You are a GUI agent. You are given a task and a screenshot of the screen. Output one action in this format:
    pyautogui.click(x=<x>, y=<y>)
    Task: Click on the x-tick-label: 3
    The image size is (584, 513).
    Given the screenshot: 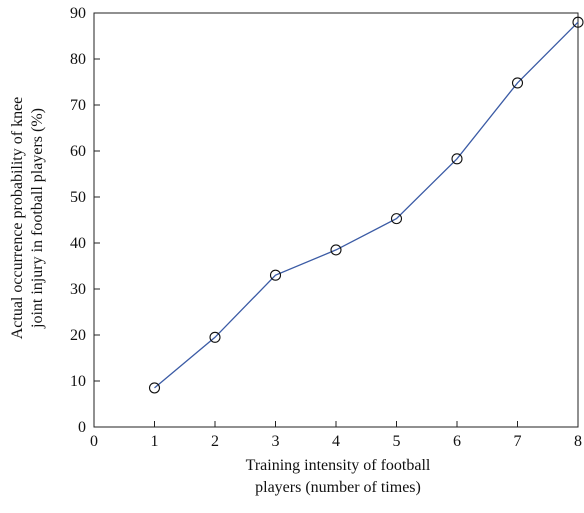 What is the action you would take?
    pyautogui.click(x=276, y=441)
    